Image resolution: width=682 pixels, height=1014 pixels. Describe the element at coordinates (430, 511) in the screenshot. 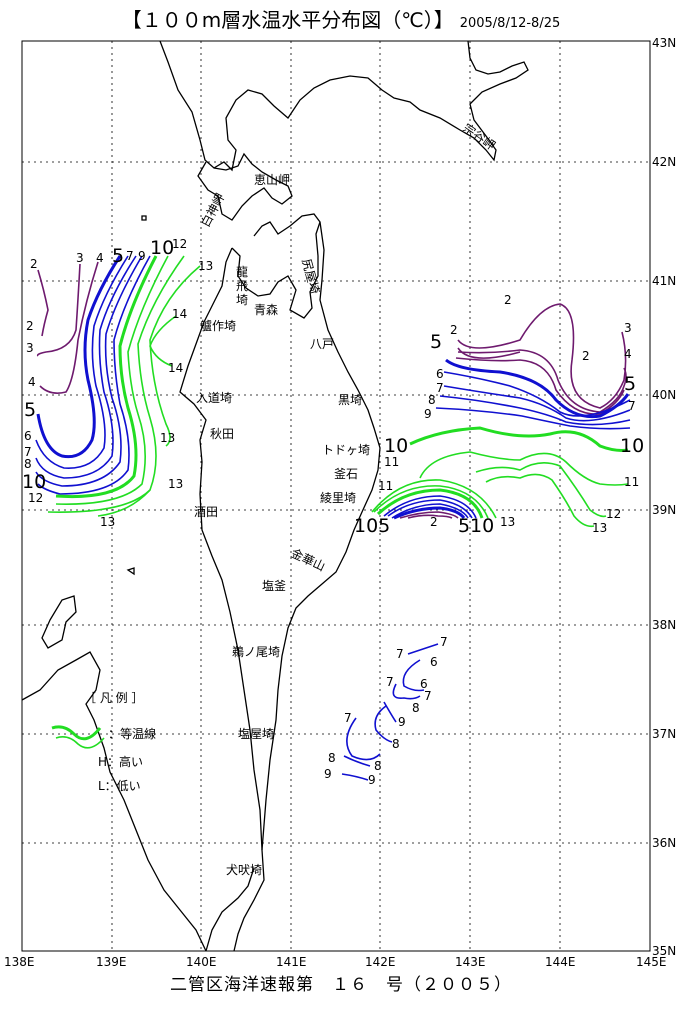

I see `isotherm-m6` at that location.